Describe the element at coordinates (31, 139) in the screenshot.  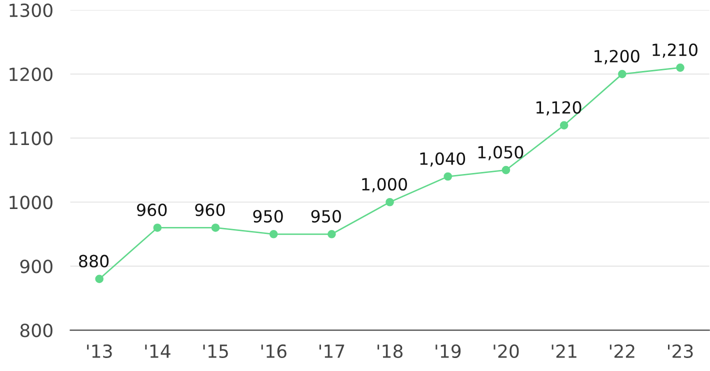
I see `y-tick-label: 1100` at that location.